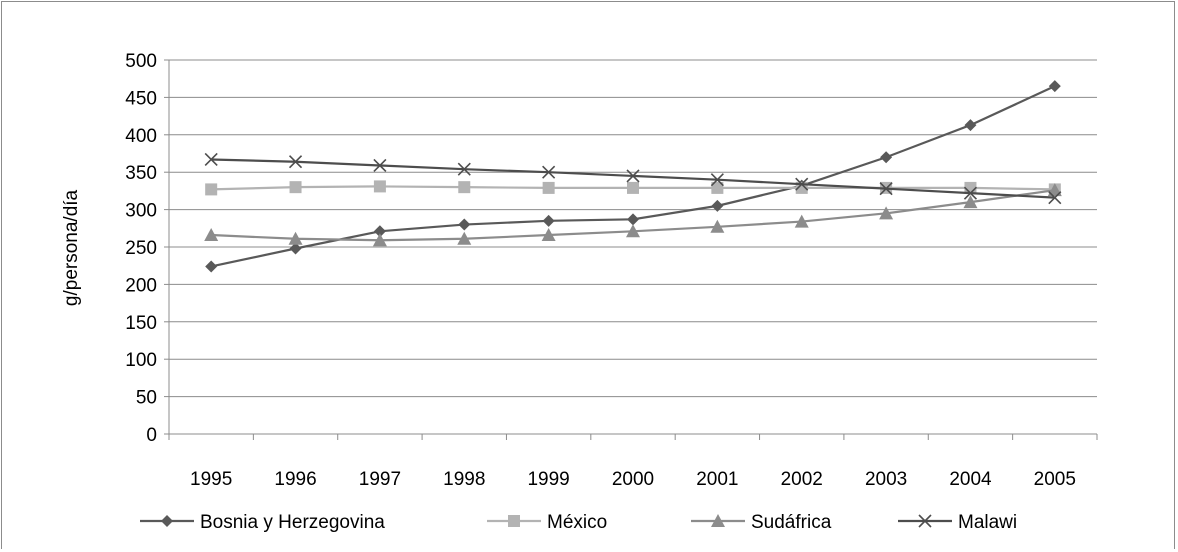  I want to click on y-tick-label: 100, so click(141, 360).